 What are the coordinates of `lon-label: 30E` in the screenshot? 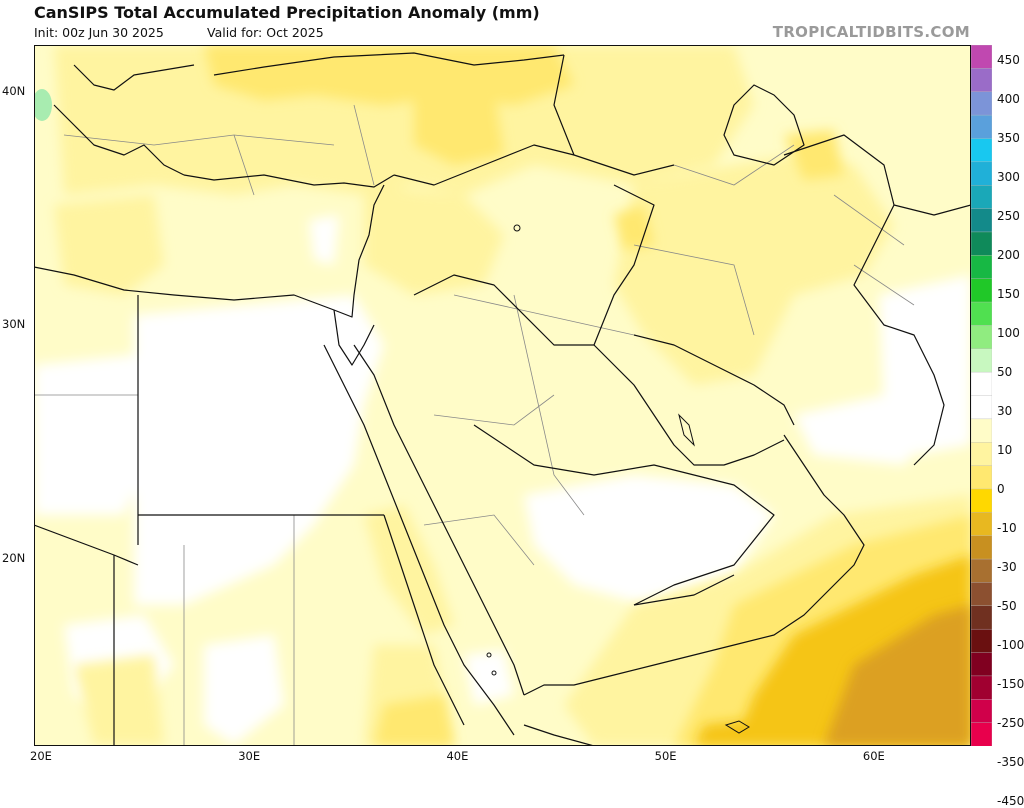 It's located at (249, 756).